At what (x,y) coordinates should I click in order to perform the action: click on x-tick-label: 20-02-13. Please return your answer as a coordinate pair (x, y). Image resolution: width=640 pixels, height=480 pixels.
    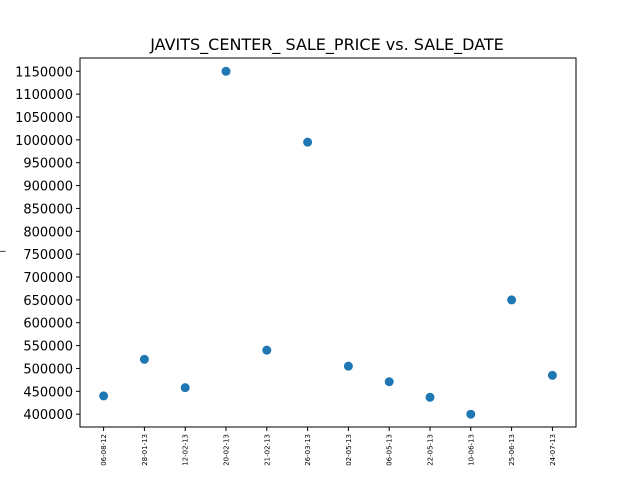
    Looking at the image, I should click on (227, 450).